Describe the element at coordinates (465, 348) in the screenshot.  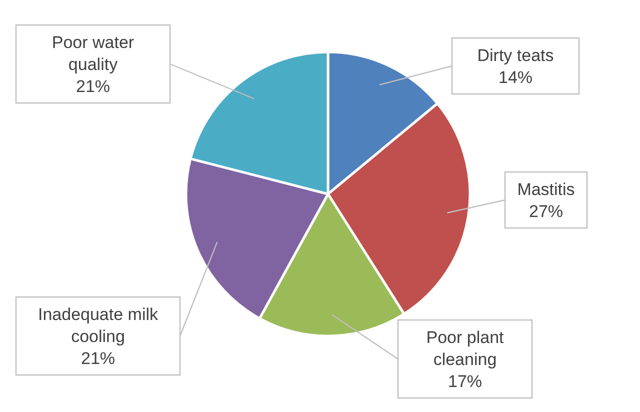
I see `slice-label: Poor plant cleaning` at that location.